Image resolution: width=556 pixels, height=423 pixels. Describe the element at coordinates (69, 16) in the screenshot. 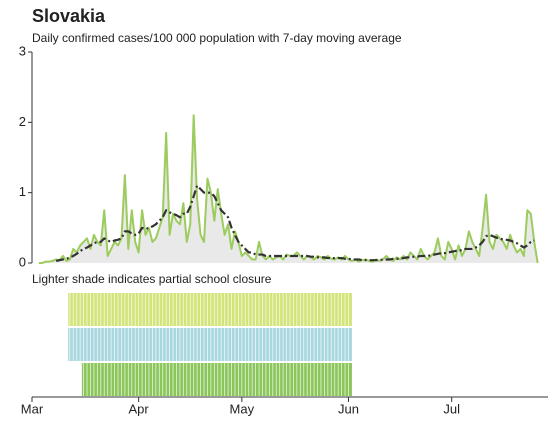

I see `chart-title: Slovakia` at that location.